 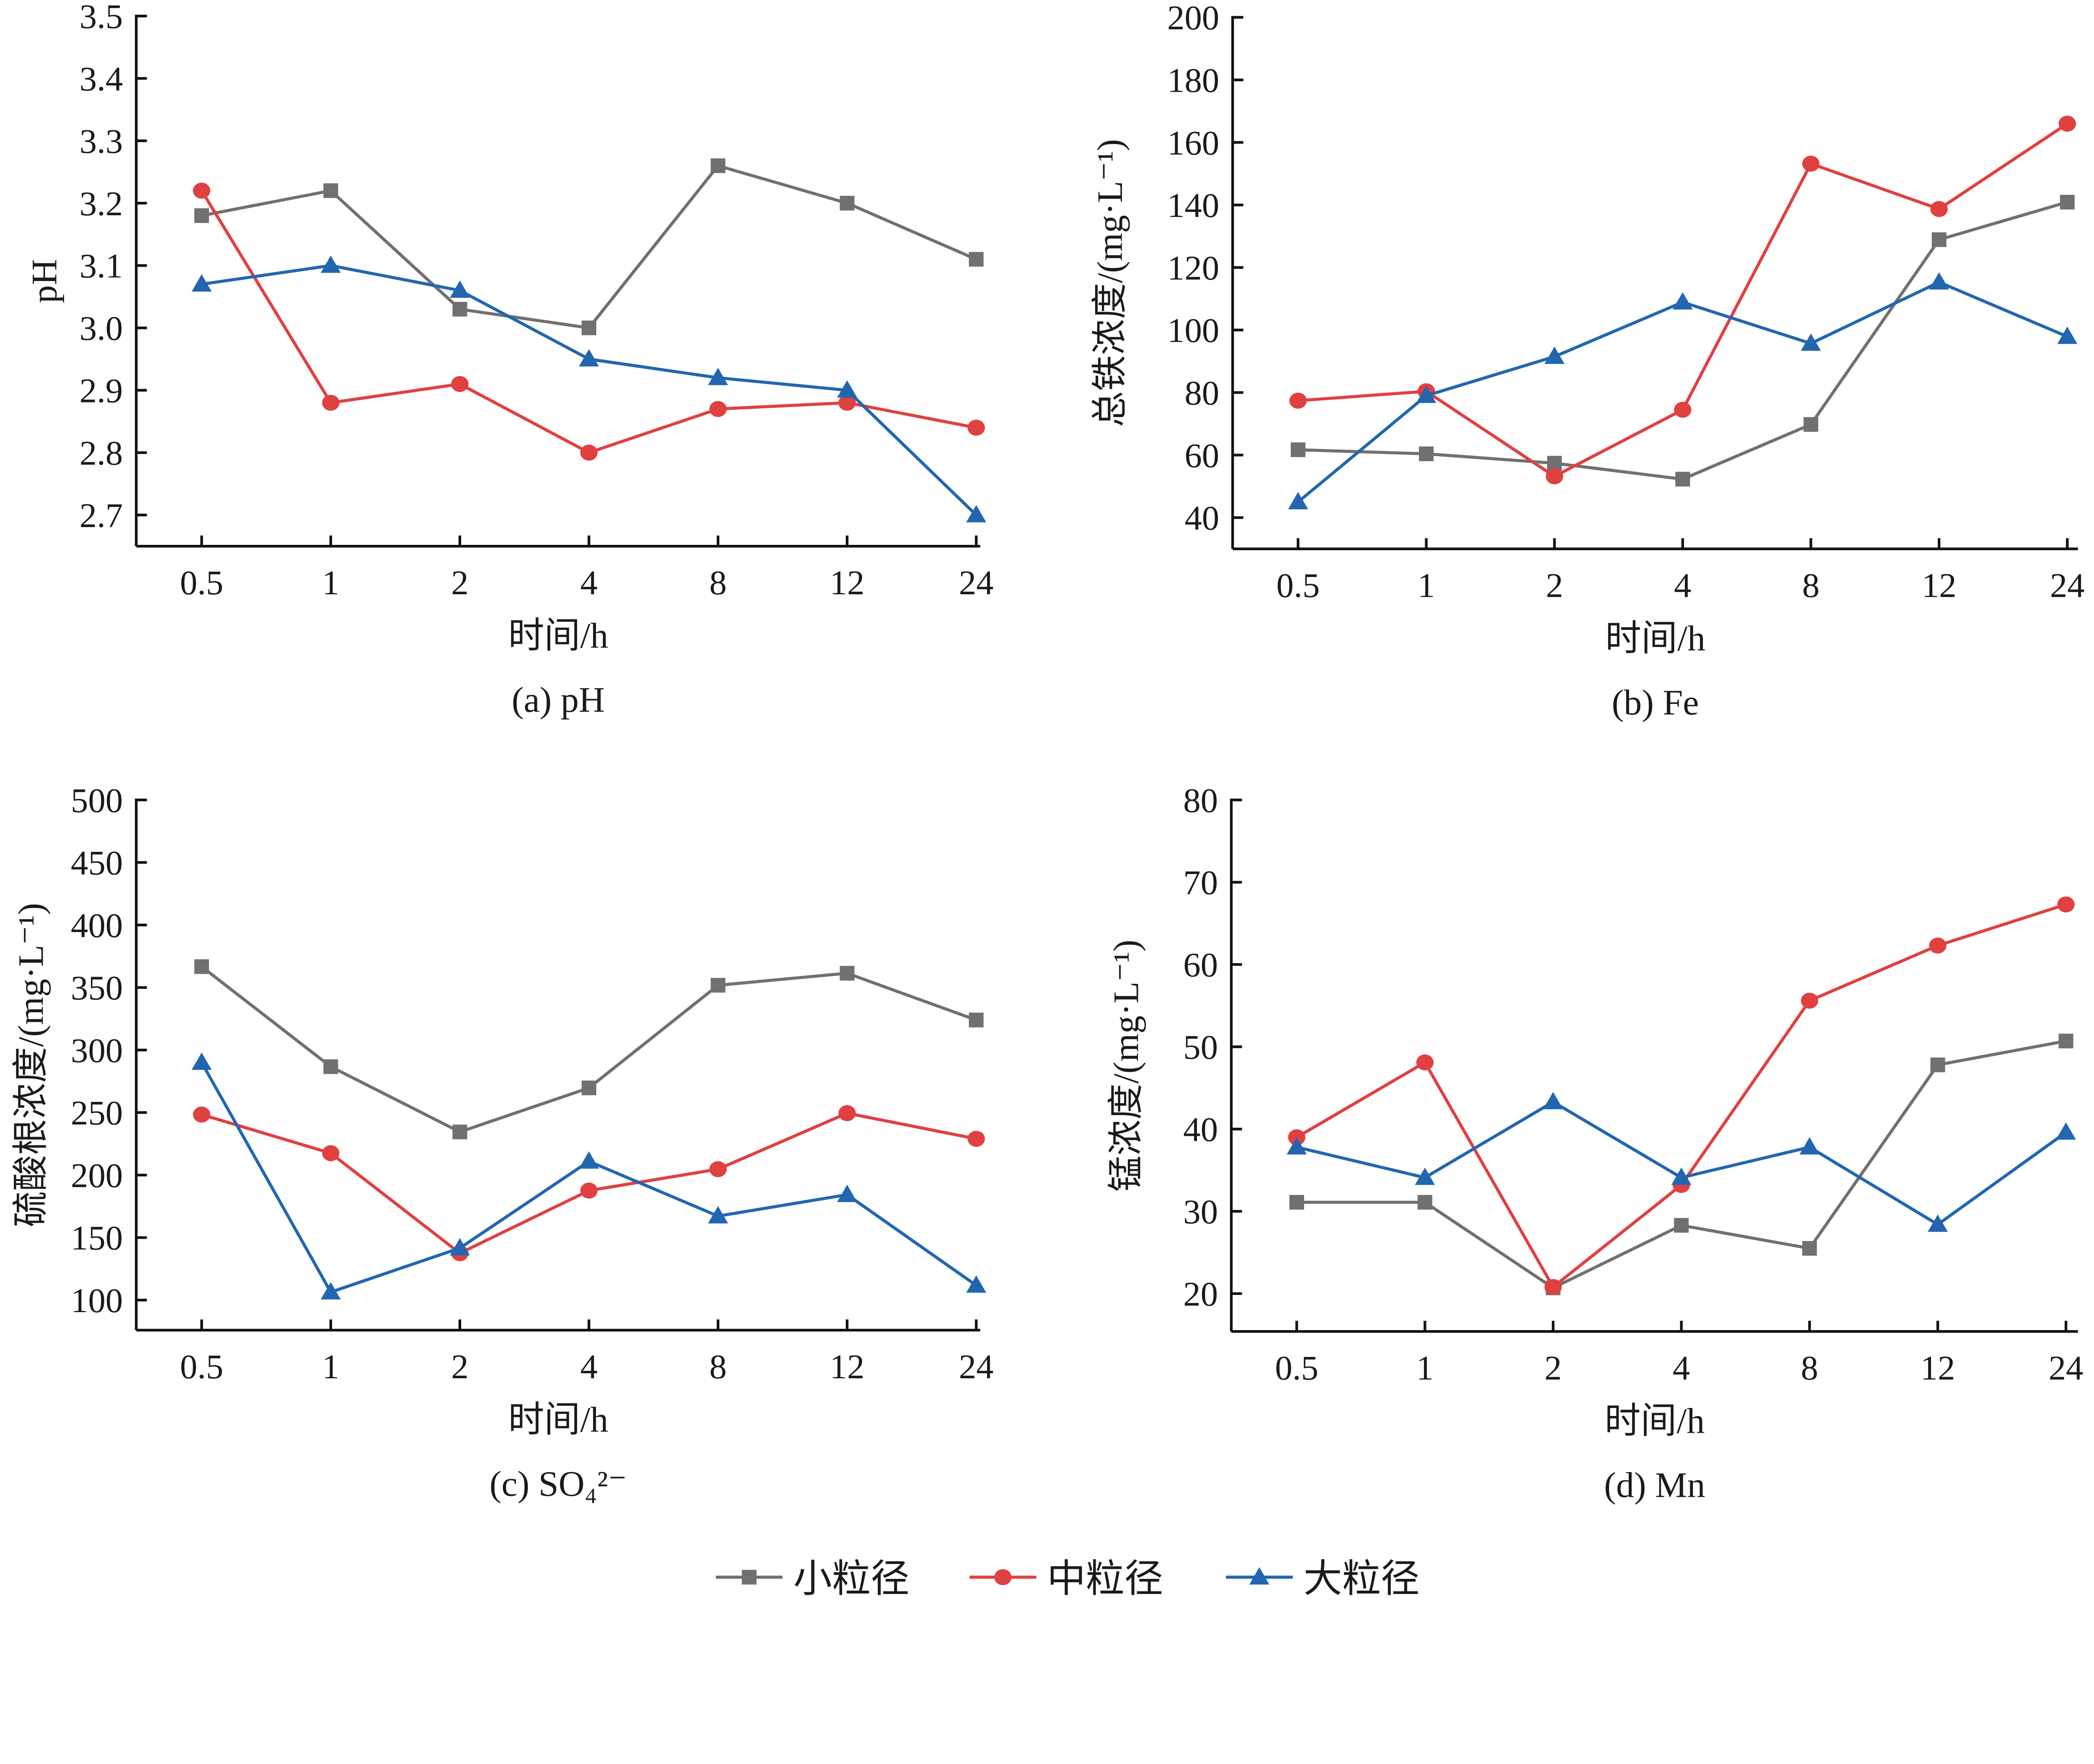 What do you see at coordinates (101, 515) in the screenshot?
I see `y-tick-label: 2.7` at bounding box center [101, 515].